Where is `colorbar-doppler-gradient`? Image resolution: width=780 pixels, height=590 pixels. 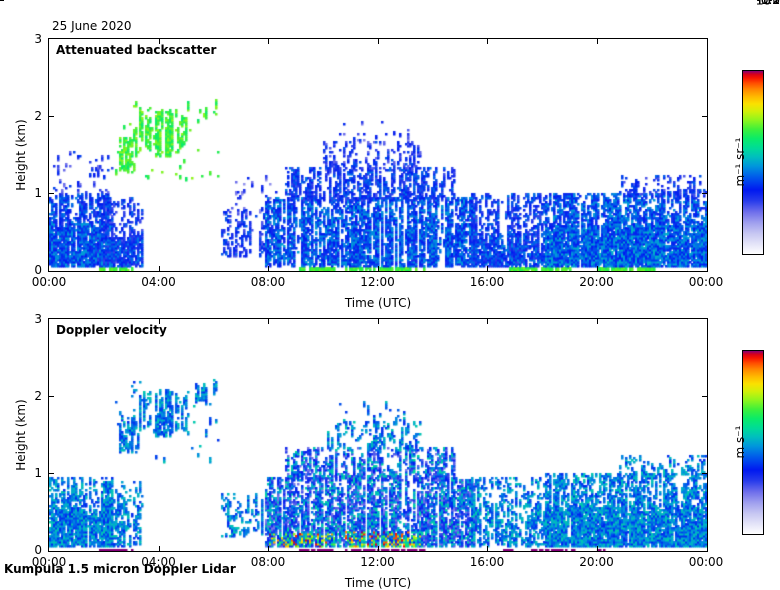
colorbar-doppler-gradient is located at coordinates (753, 442).